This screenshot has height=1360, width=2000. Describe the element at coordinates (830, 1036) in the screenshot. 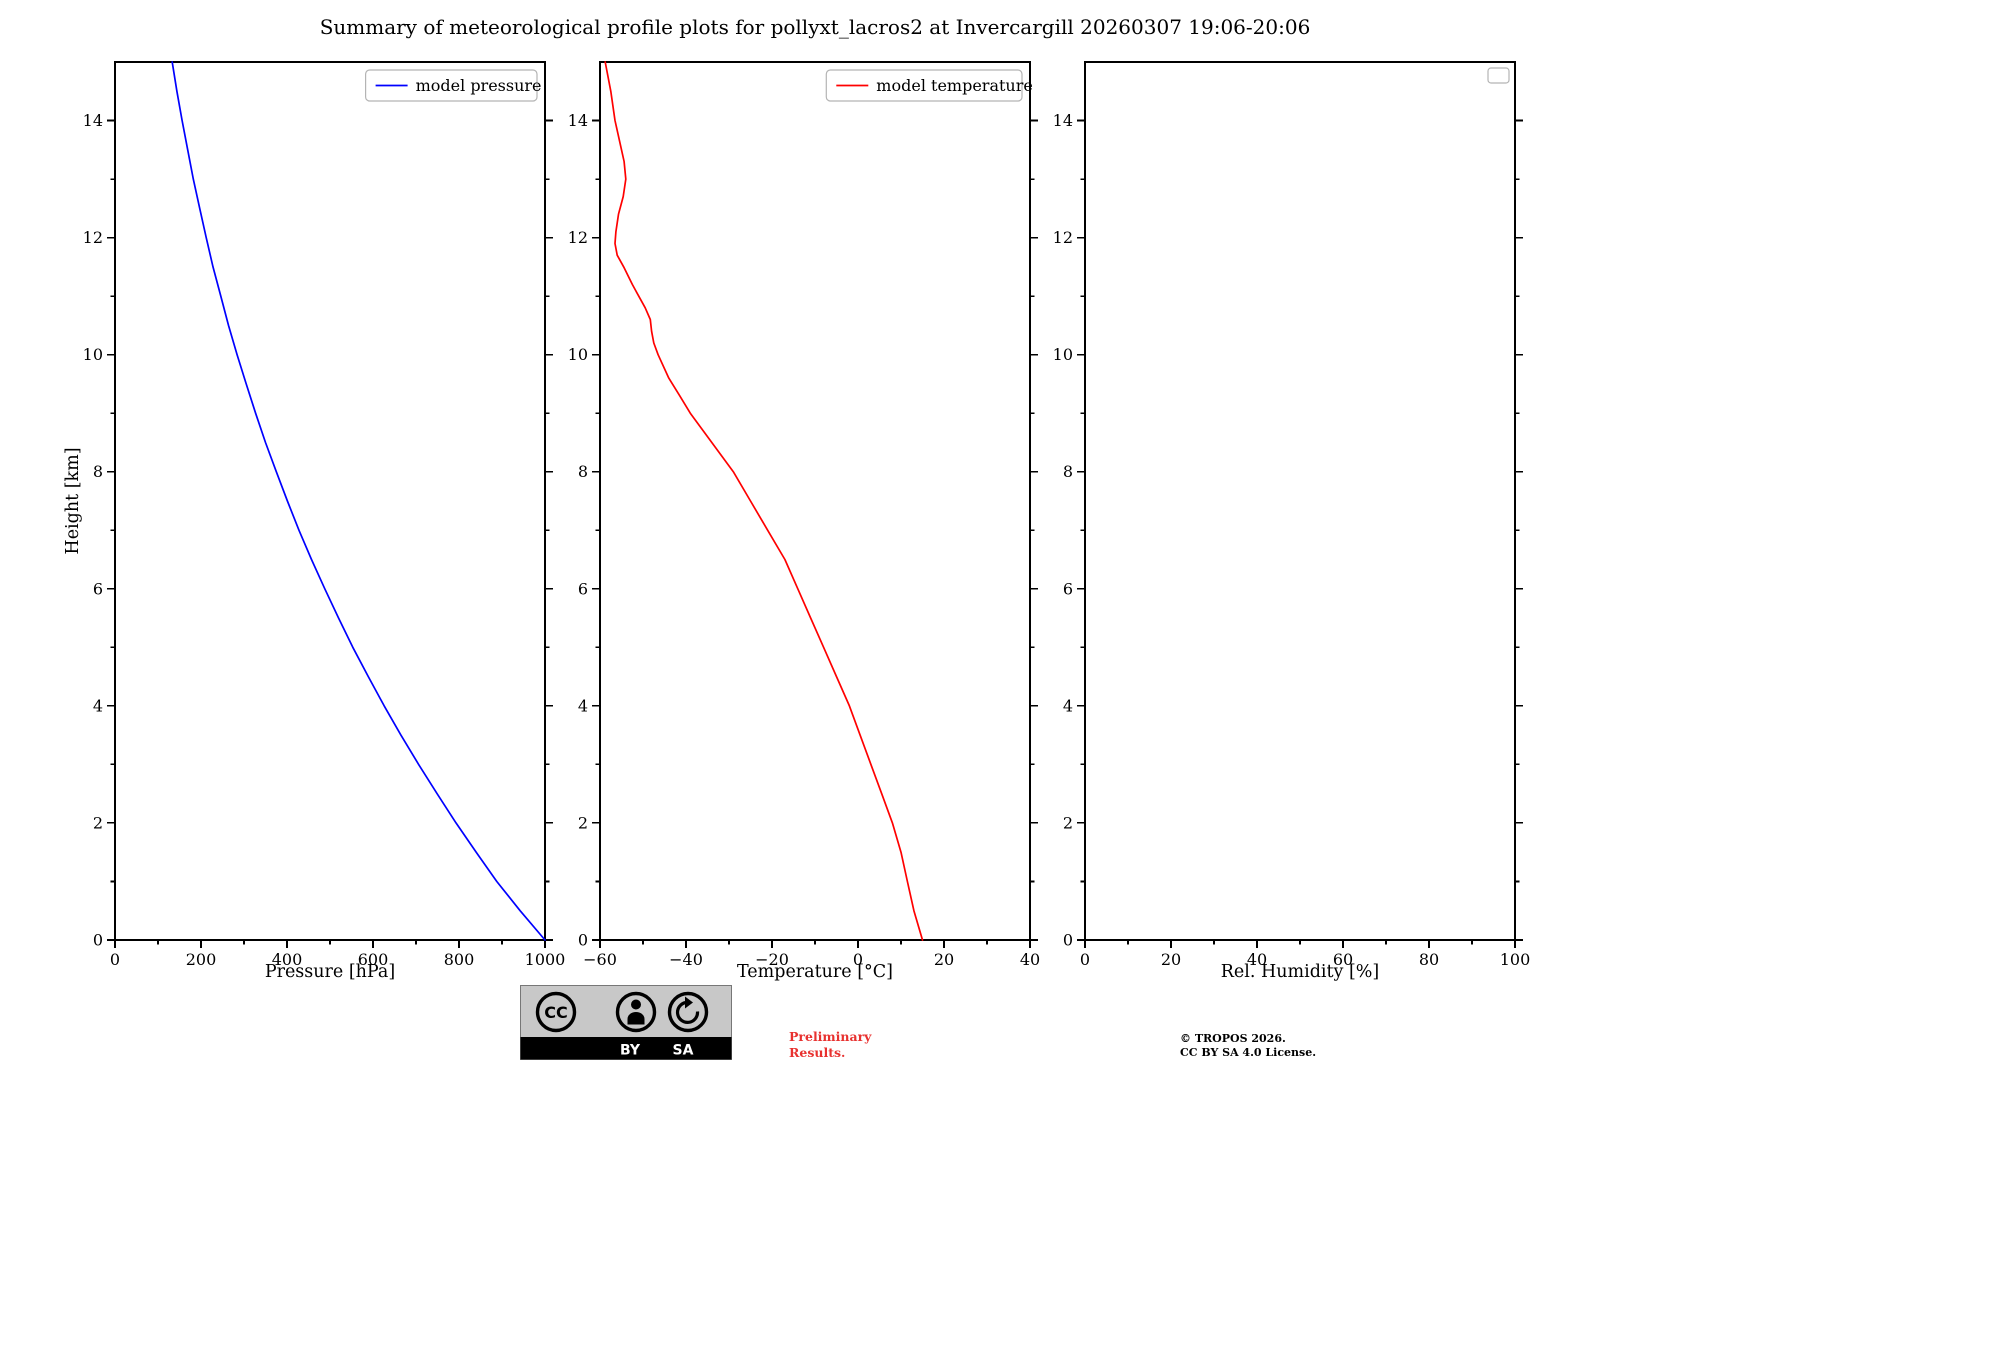

I see `preliminary-line1: Preliminary` at that location.